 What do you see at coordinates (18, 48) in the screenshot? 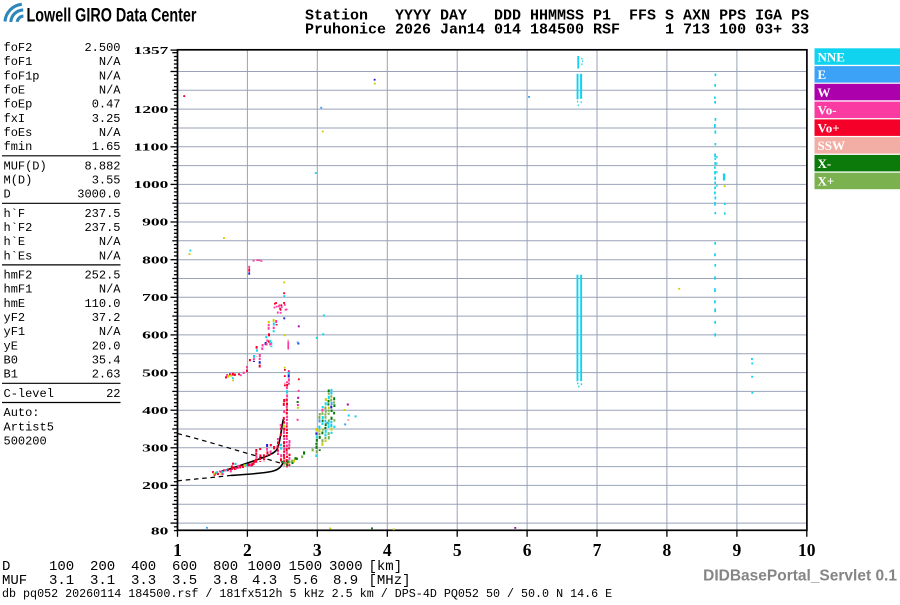
I see `svg-text: foF2` at bounding box center [18, 48].